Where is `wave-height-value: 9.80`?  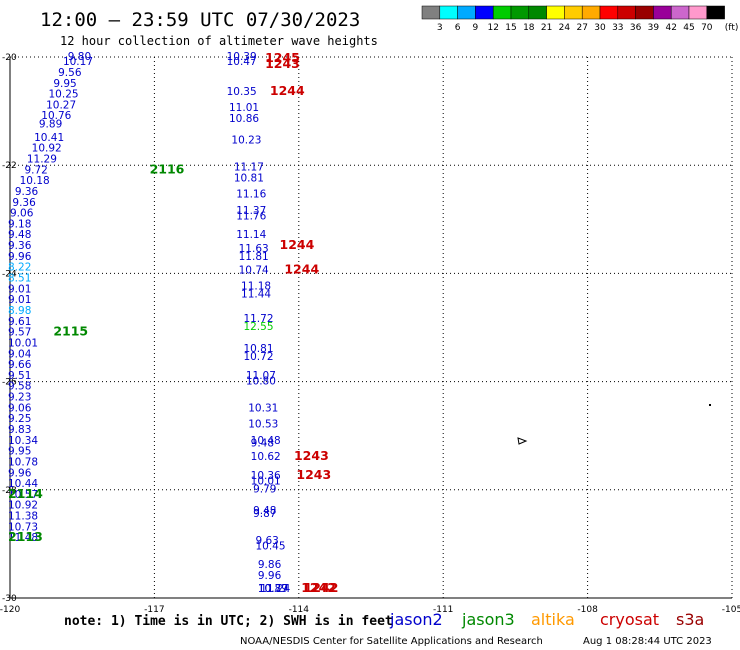
wave-height-value: 9.80 is located at coordinates (79, 57).